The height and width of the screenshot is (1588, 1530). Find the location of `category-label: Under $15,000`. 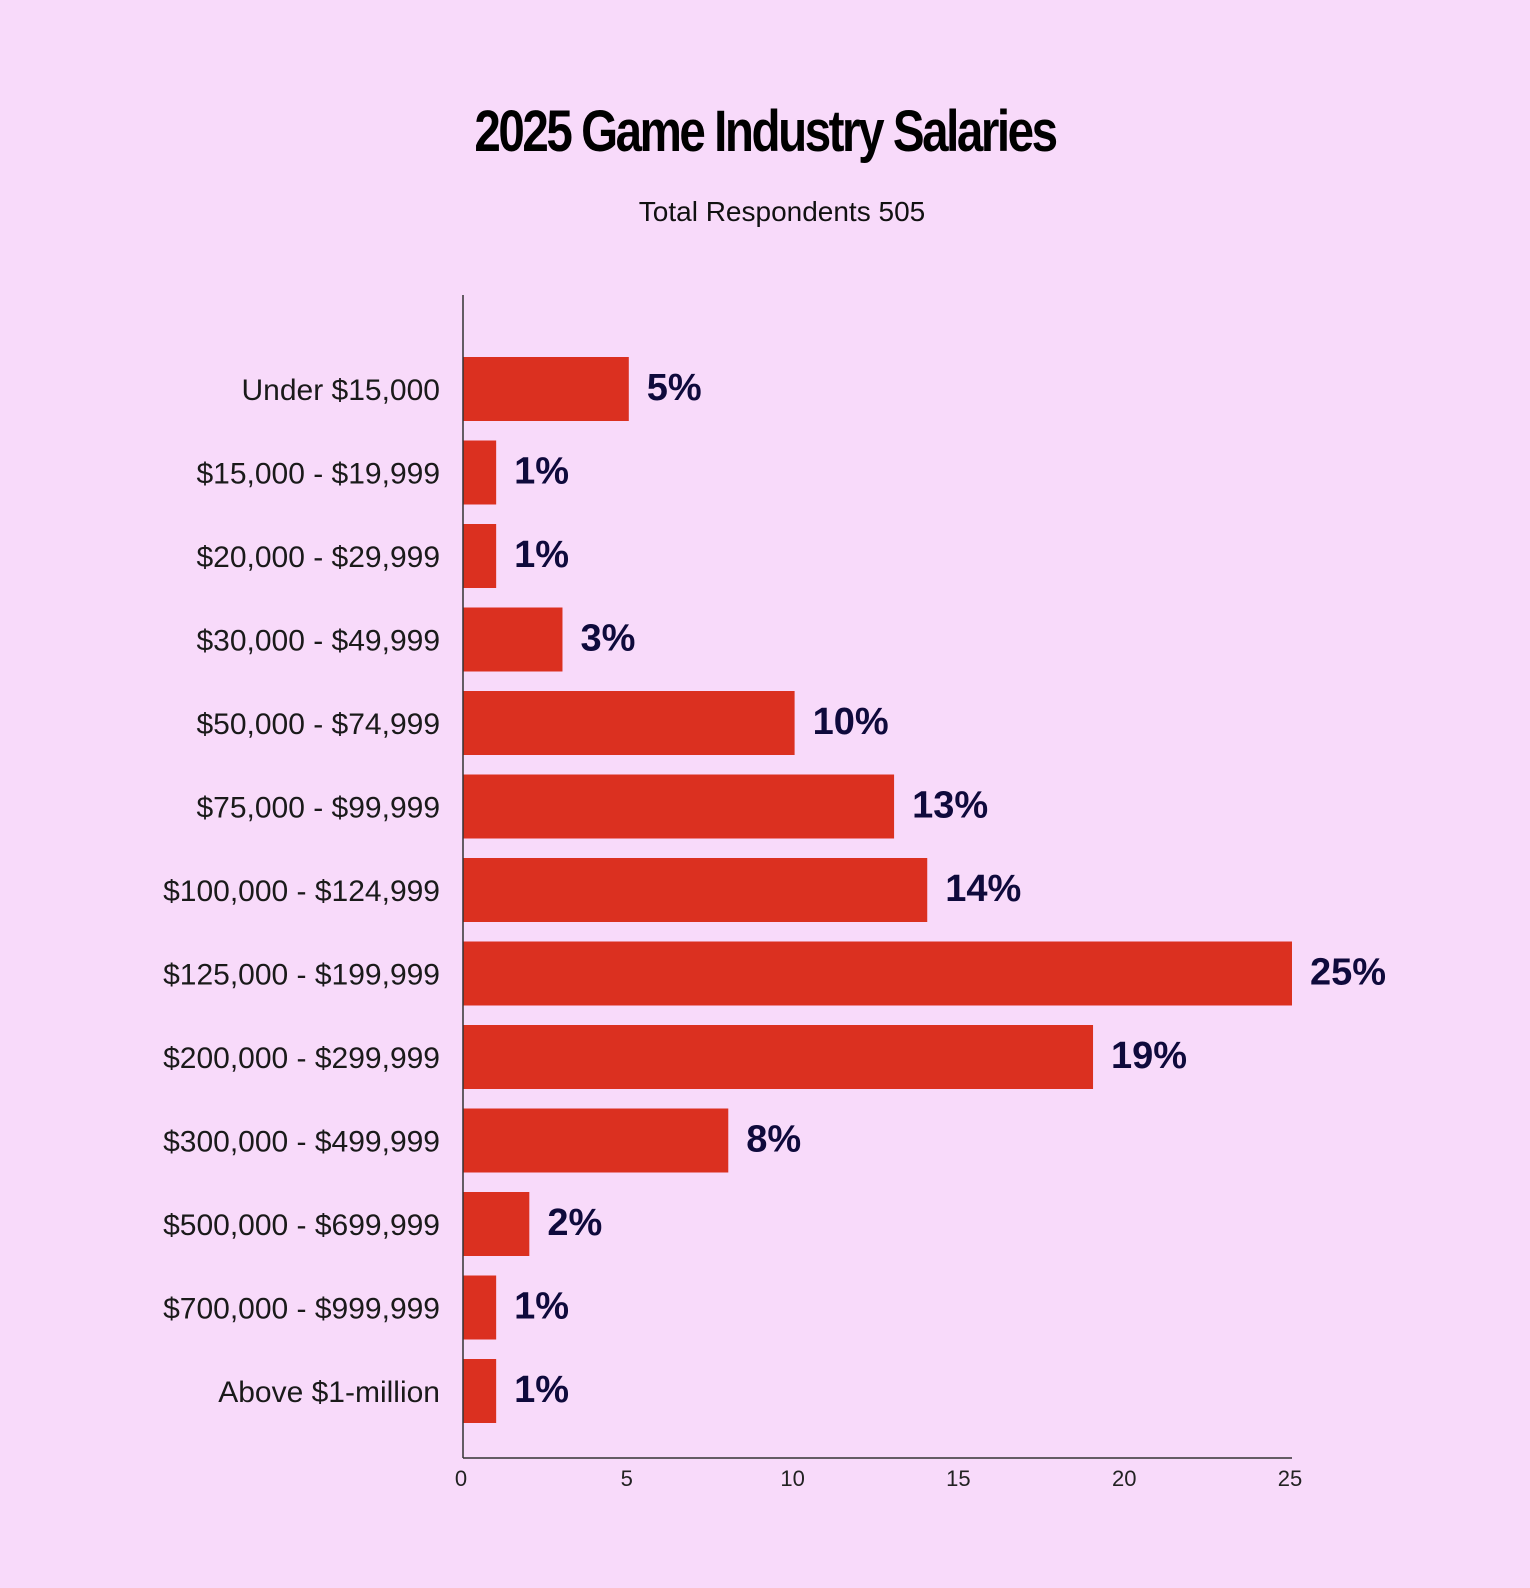

category-label: Under $15,000 is located at coordinates (341, 390).